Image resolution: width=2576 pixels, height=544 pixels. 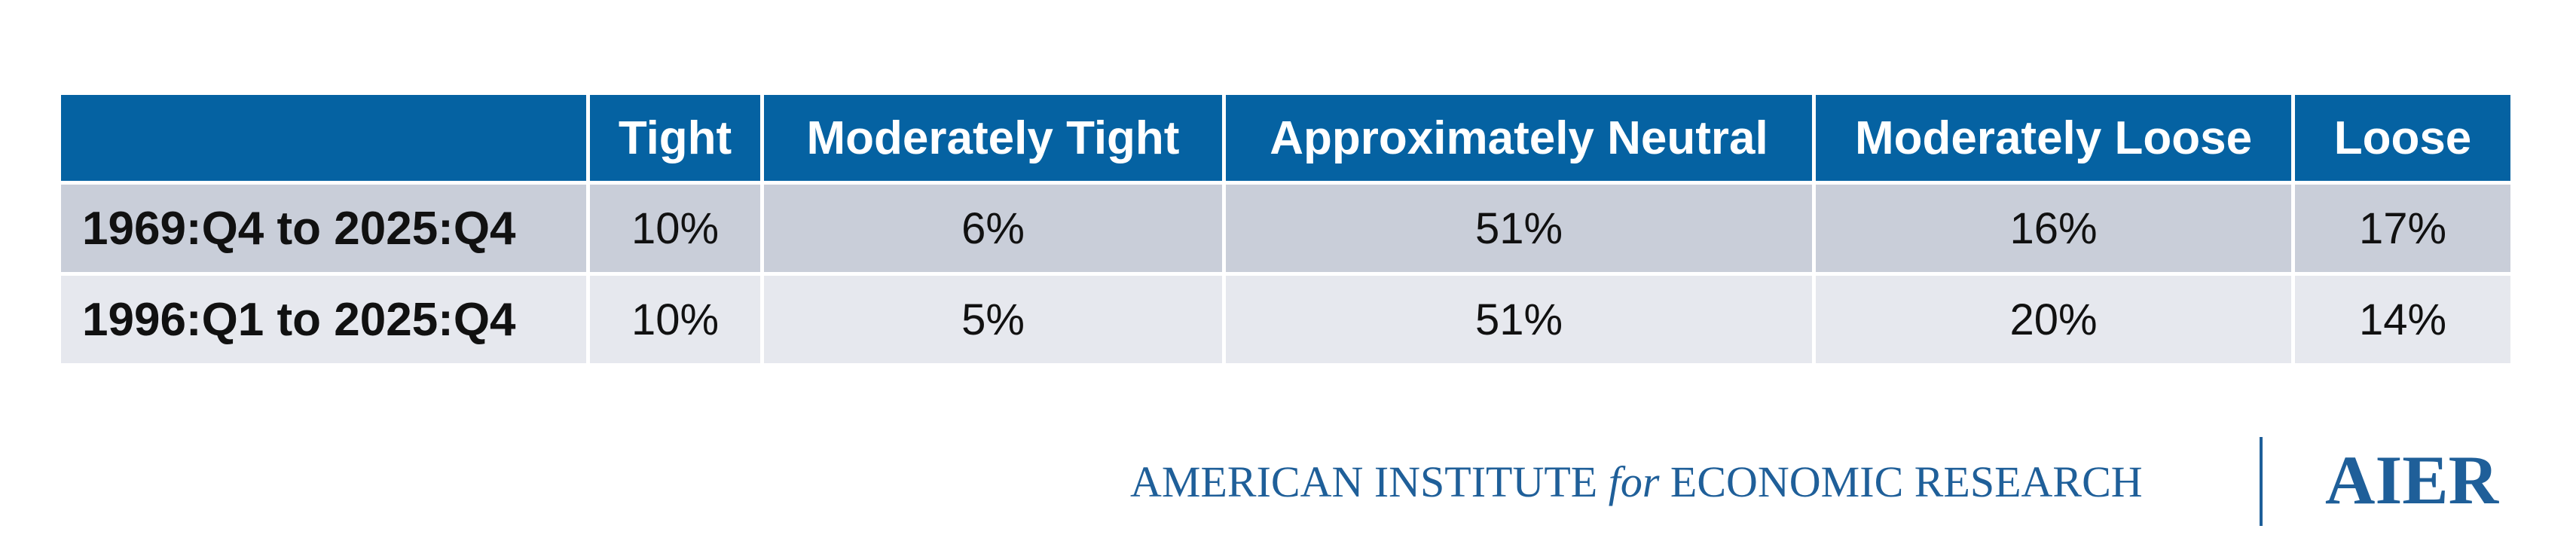 What do you see at coordinates (2402, 138) in the screenshot?
I see `column-header: Loose` at bounding box center [2402, 138].